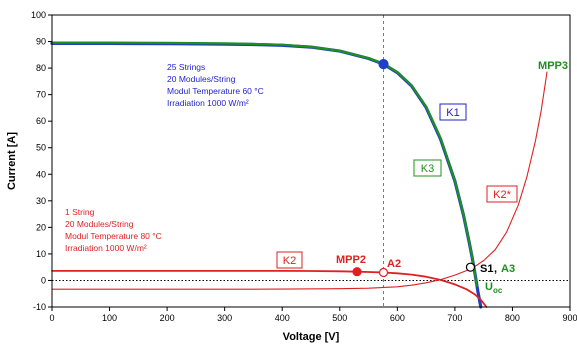 The width and height of the screenshot is (577, 347). I want to click on label-mpp2: MPP2, so click(351, 260).